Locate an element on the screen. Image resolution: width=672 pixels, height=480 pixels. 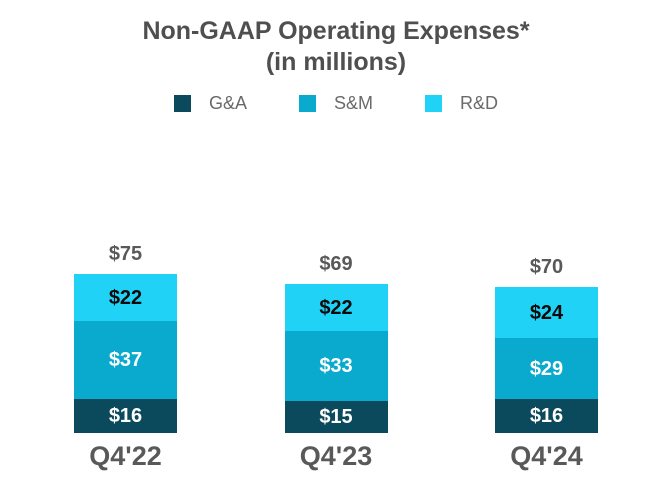
bar-total-label-q4-22: $75 is located at coordinates (125, 254).